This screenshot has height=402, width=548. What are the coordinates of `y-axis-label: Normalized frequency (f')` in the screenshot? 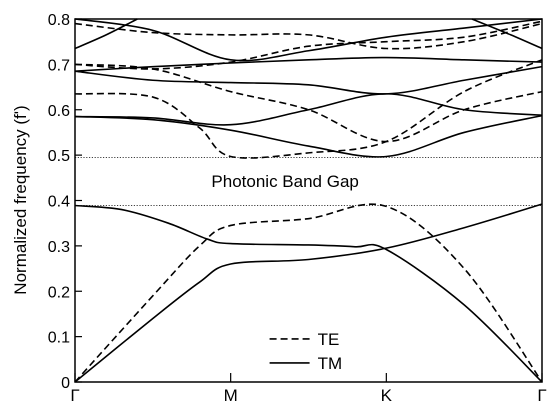 It's located at (20, 199).